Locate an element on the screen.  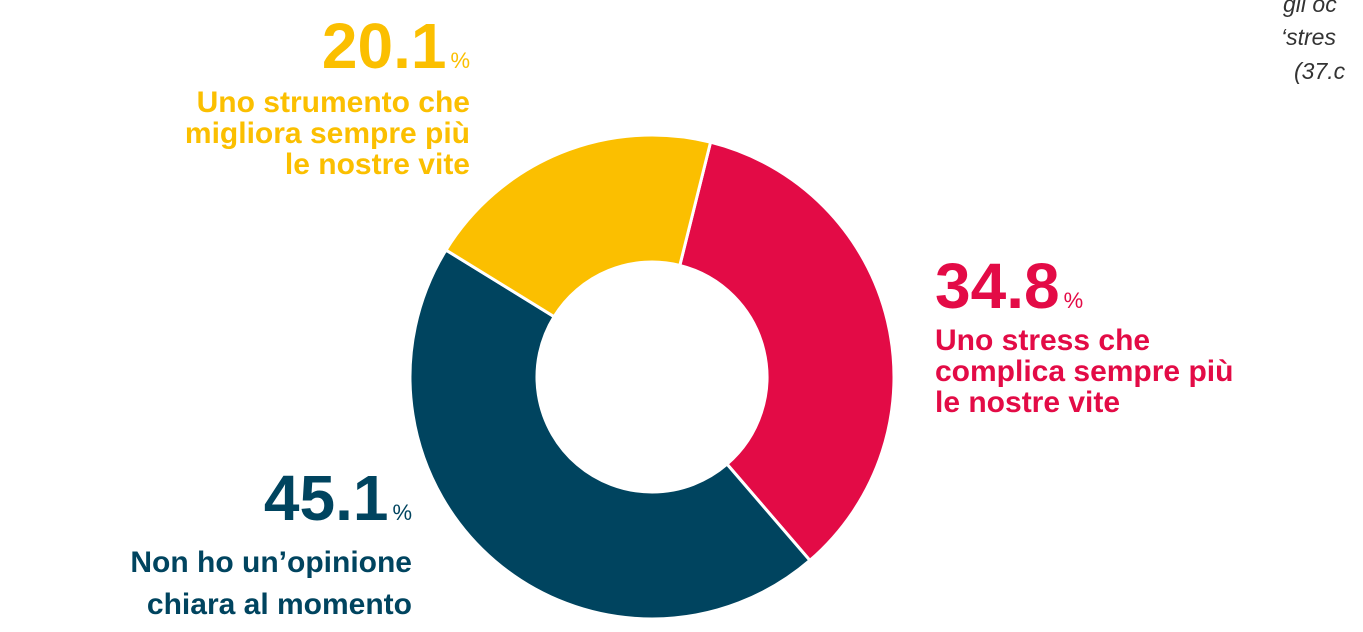
value-label: 34.8% is located at coordinates (1009, 286).